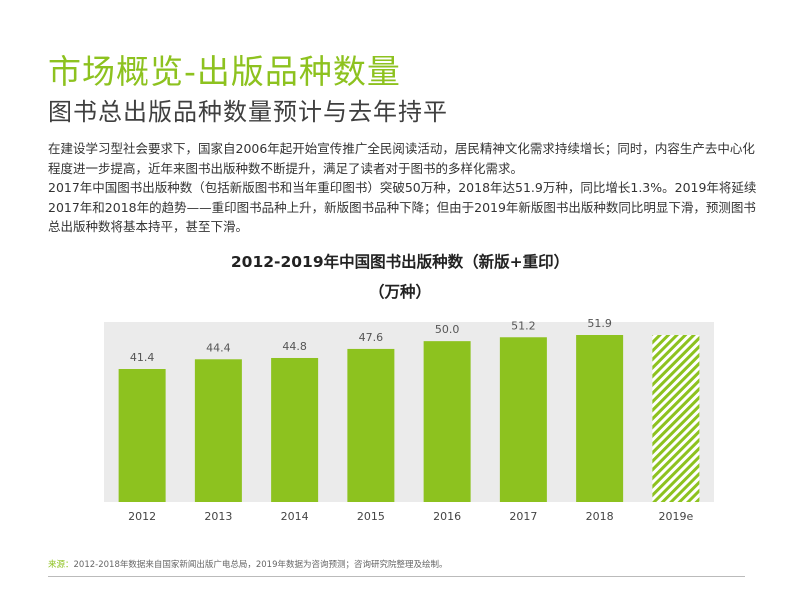  Describe the element at coordinates (295, 516) in the screenshot. I see `x-tick-2014: 2014` at that location.